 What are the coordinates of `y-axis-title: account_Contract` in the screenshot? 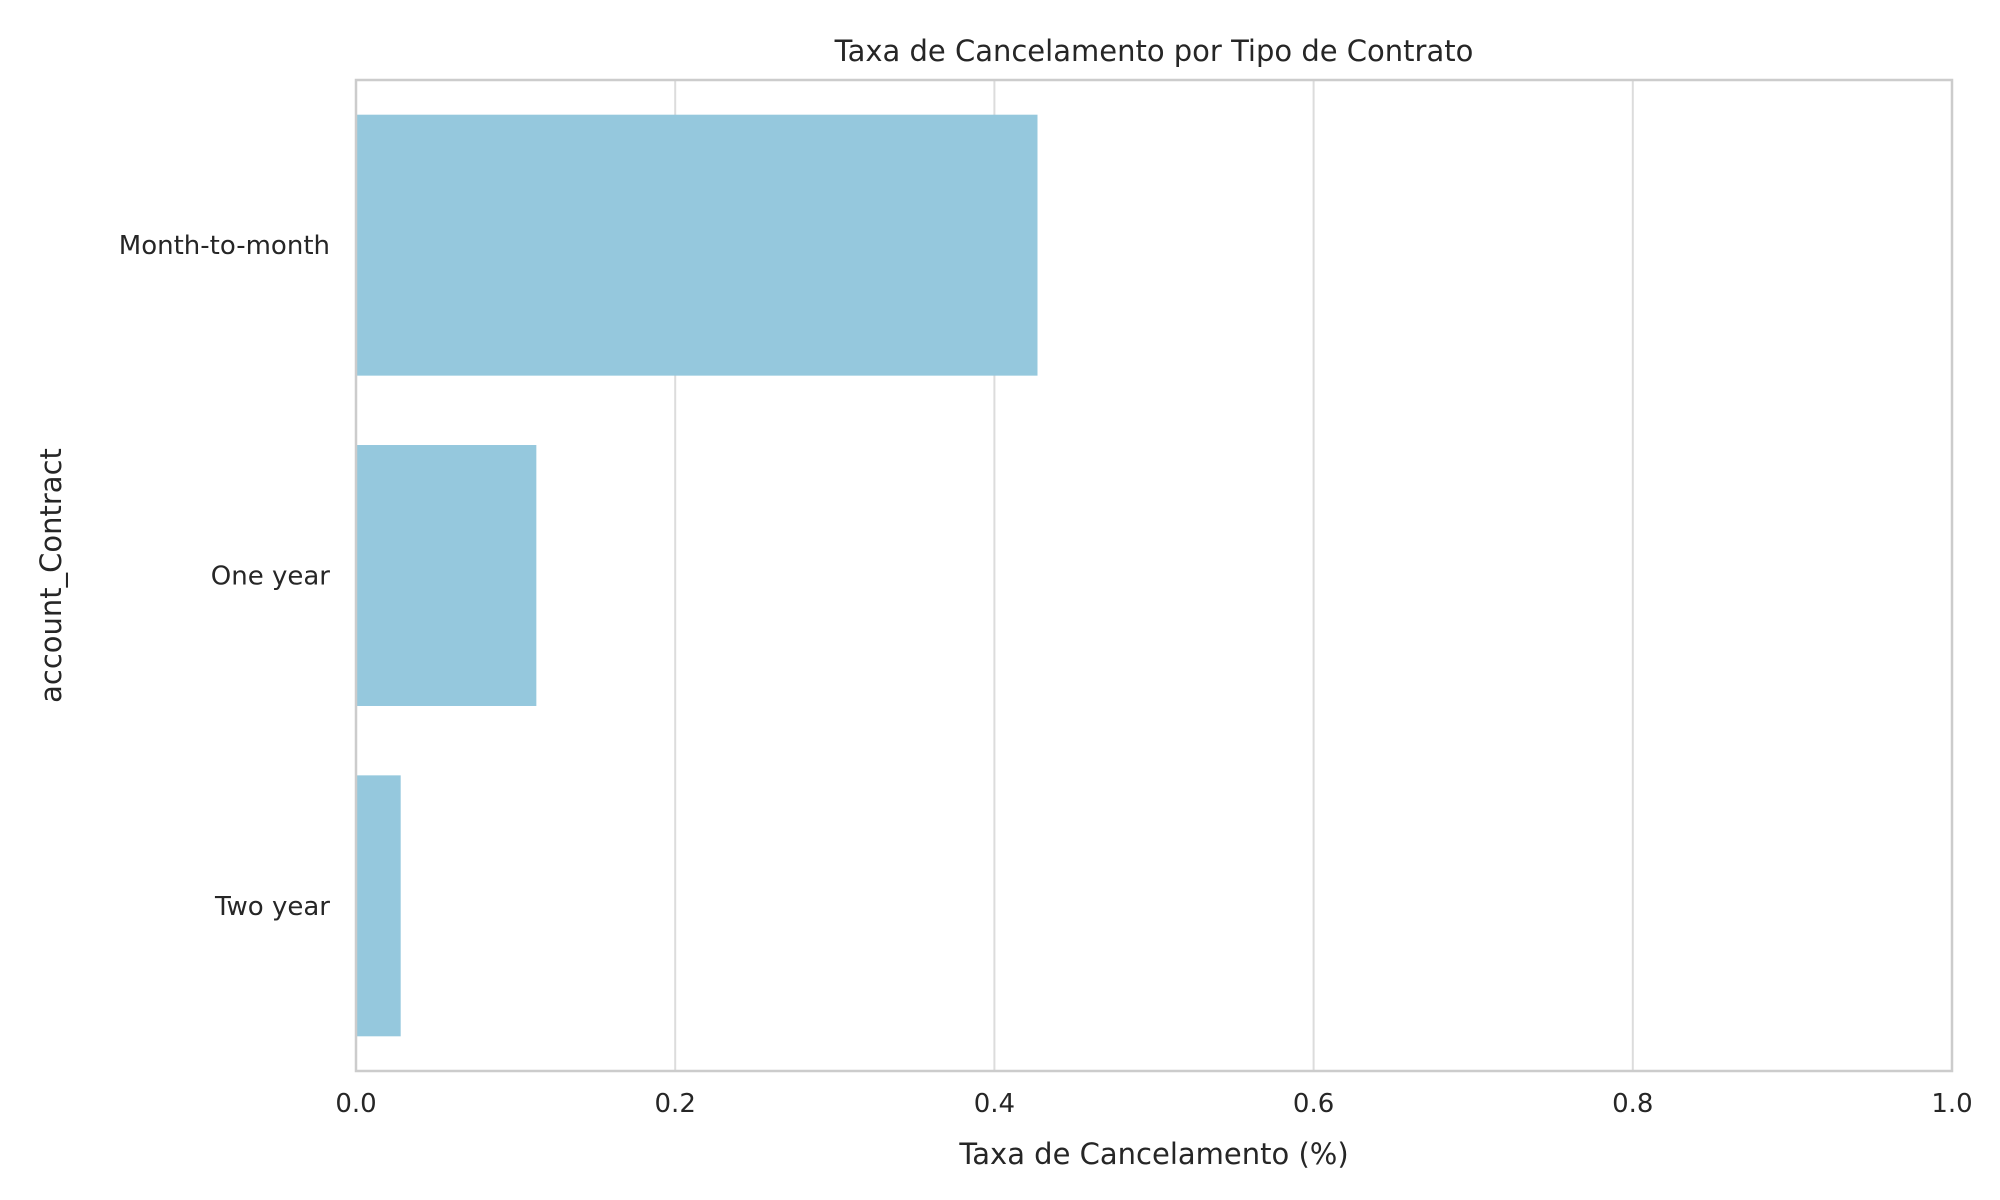 It's located at (51, 575).